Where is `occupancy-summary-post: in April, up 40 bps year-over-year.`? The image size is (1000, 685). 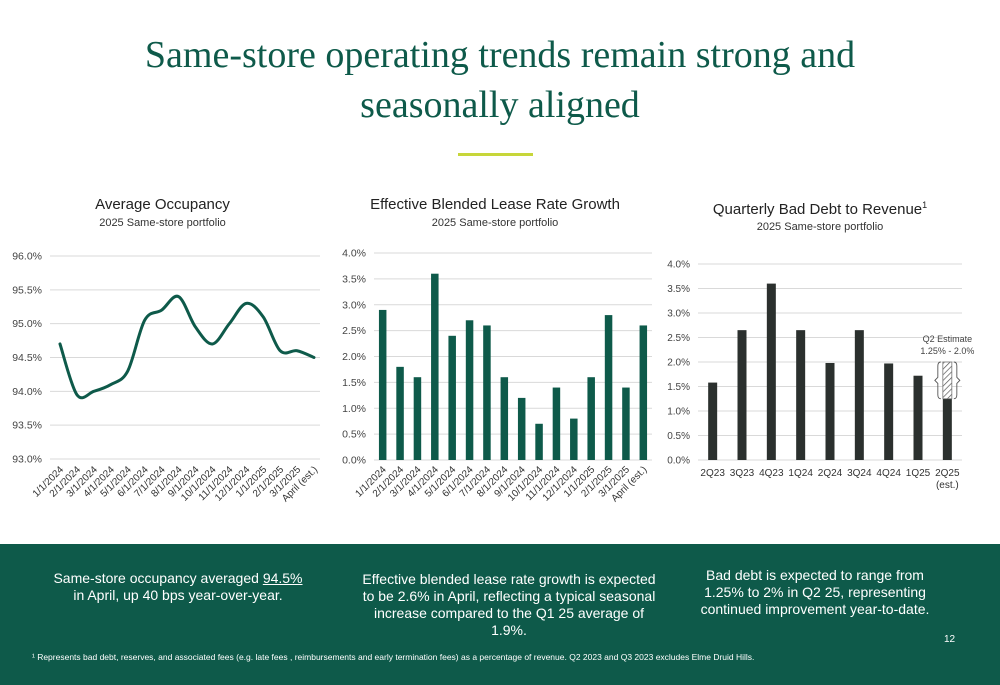
occupancy-summary-post: in April, up 40 bps year-over-year. is located at coordinates (178, 595).